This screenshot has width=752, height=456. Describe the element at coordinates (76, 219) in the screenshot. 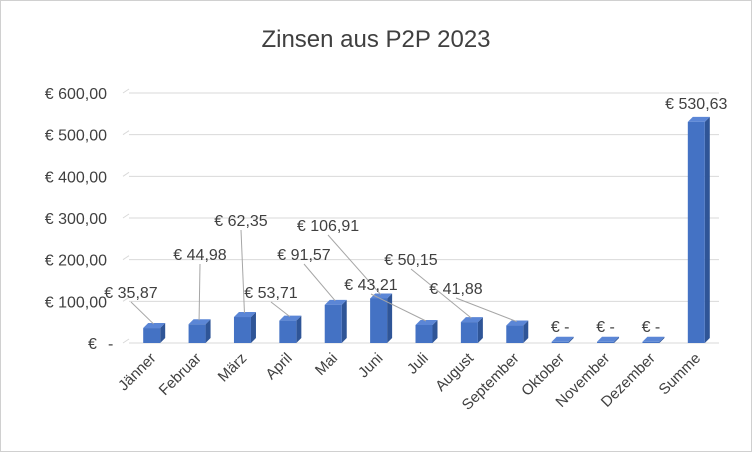

I see `y-tick-label: € 300,00` at that location.